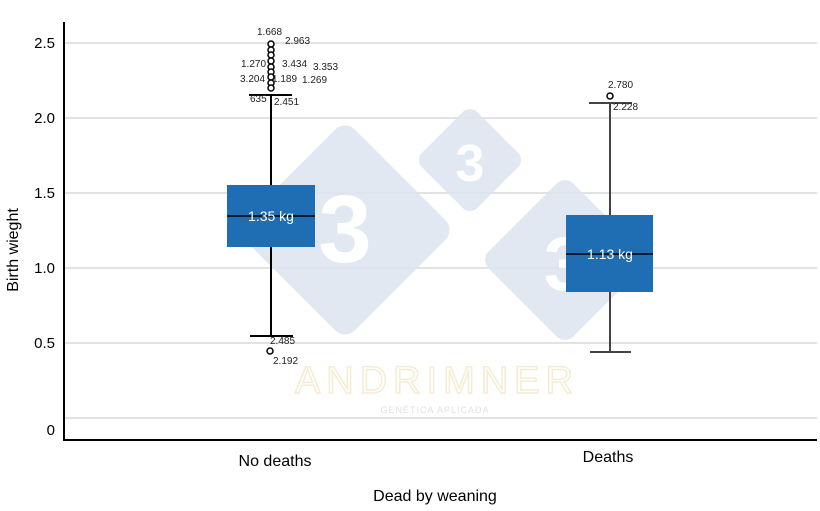  What do you see at coordinates (609, 216) in the screenshot?
I see `box-deaths: 1.13 kg 2.780 2.228` at bounding box center [609, 216].